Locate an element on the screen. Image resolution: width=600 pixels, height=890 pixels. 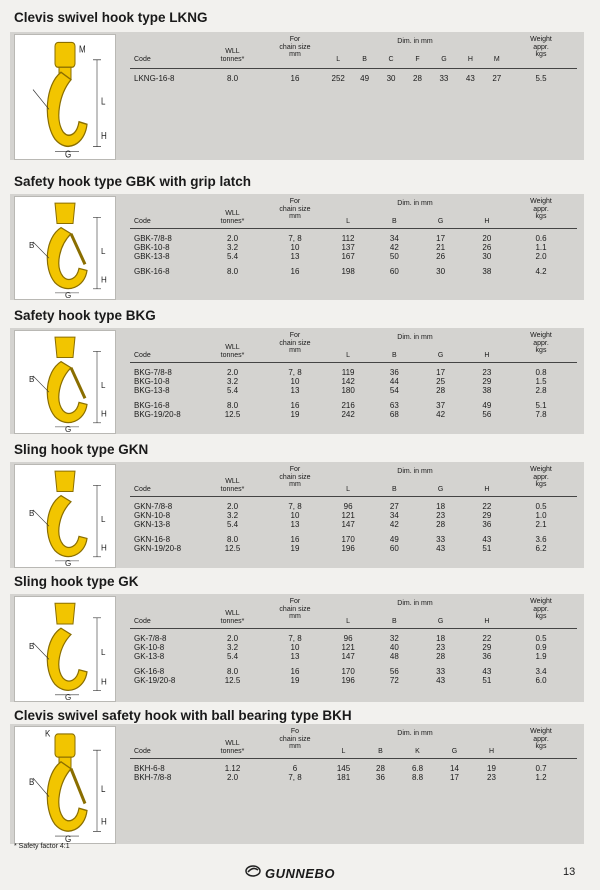
hook-diagram: K B L H G is located at coordinates (68, 785).